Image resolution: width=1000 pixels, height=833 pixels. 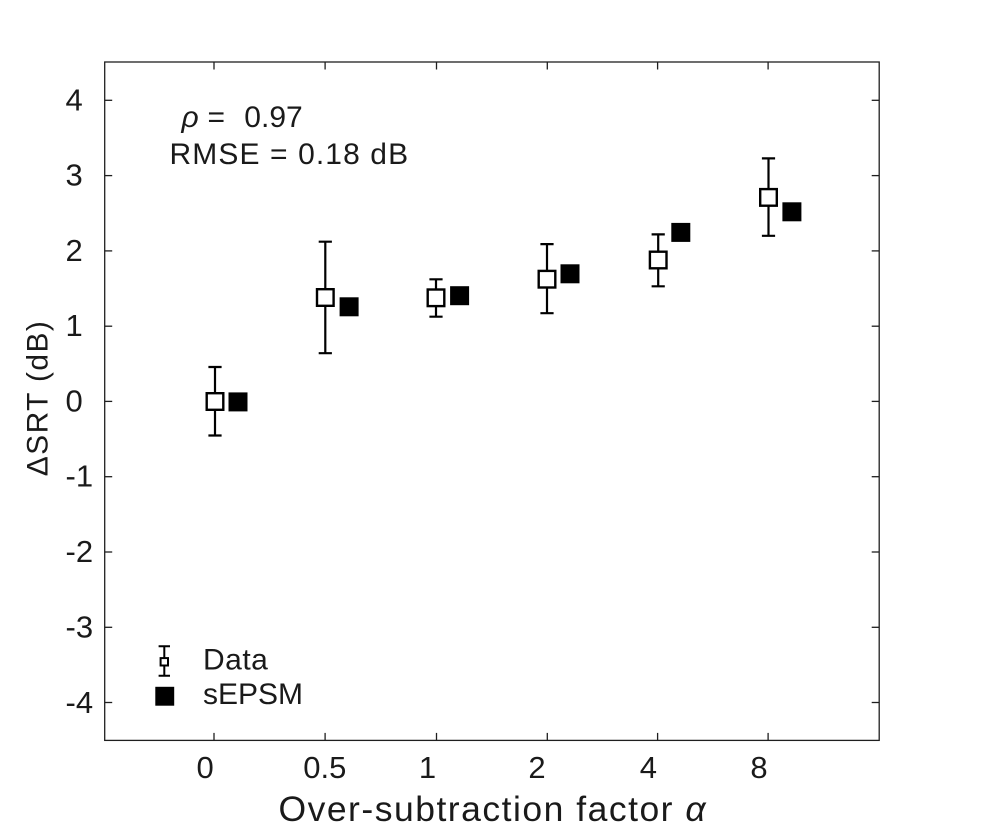 I want to click on svg-text: ΔSRT (dB), so click(x=38, y=398).